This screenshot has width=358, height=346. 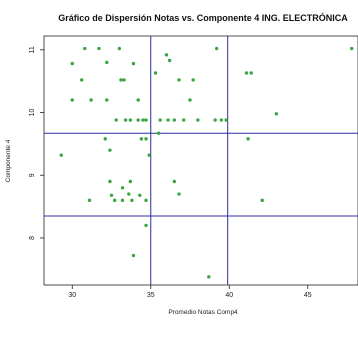 I want to click on y-tick-label: 11, so click(x=32, y=49).